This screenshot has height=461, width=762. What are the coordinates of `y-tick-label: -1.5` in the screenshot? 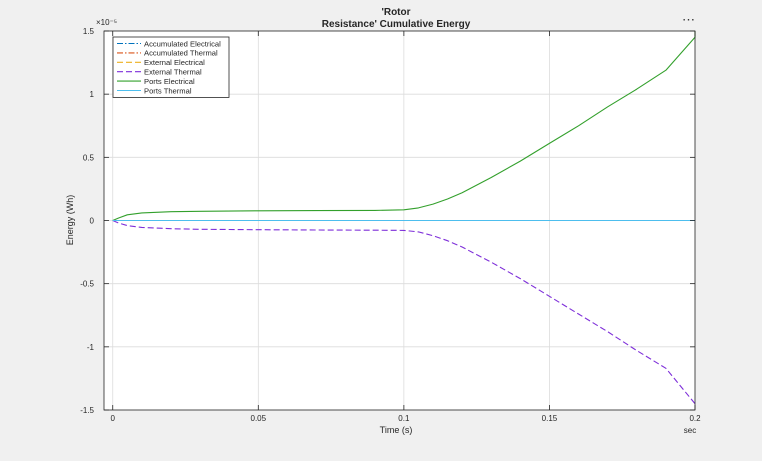 It's located at (87, 410).